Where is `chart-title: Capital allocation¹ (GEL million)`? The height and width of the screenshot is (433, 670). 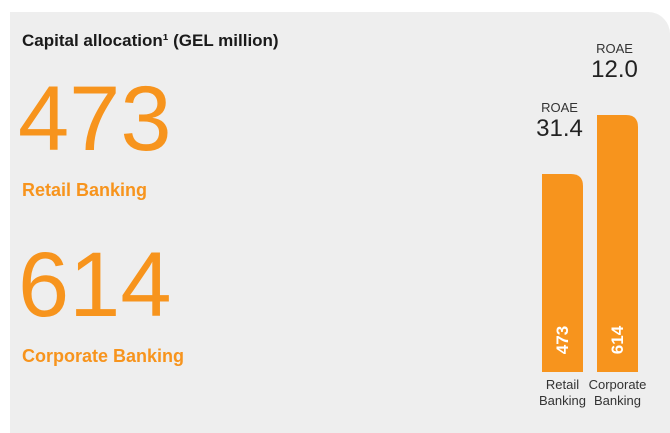 chart-title: Capital allocation¹ (GEL million) is located at coordinates (150, 40).